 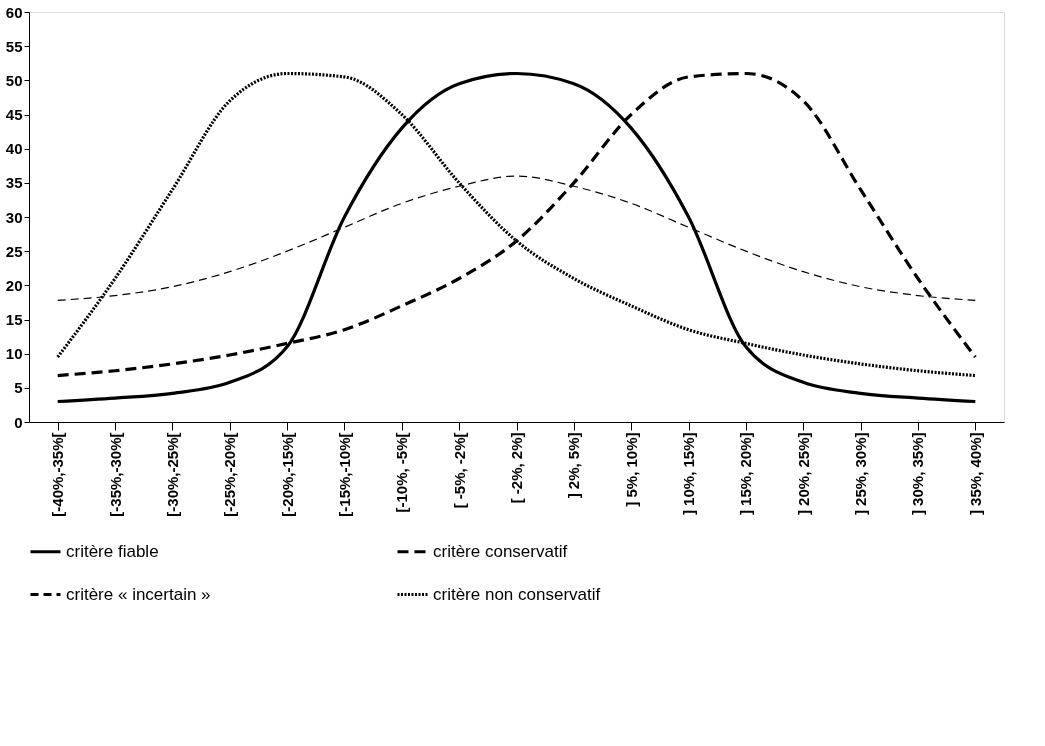 What do you see at coordinates (803, 474) in the screenshot?
I see `x-tick-label: ] 20%, 25%]` at bounding box center [803, 474].